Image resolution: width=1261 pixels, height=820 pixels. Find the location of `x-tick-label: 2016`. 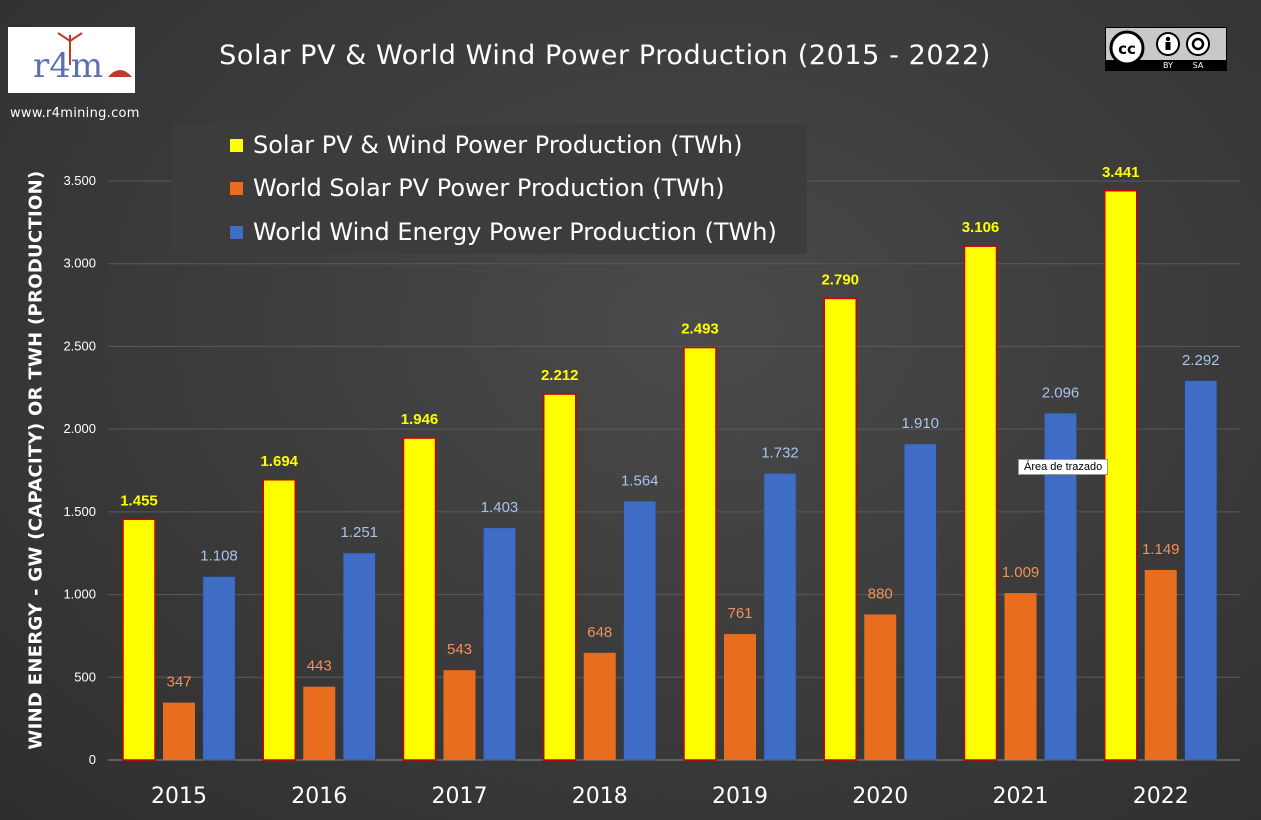

x-tick-label: 2016 is located at coordinates (319, 796).